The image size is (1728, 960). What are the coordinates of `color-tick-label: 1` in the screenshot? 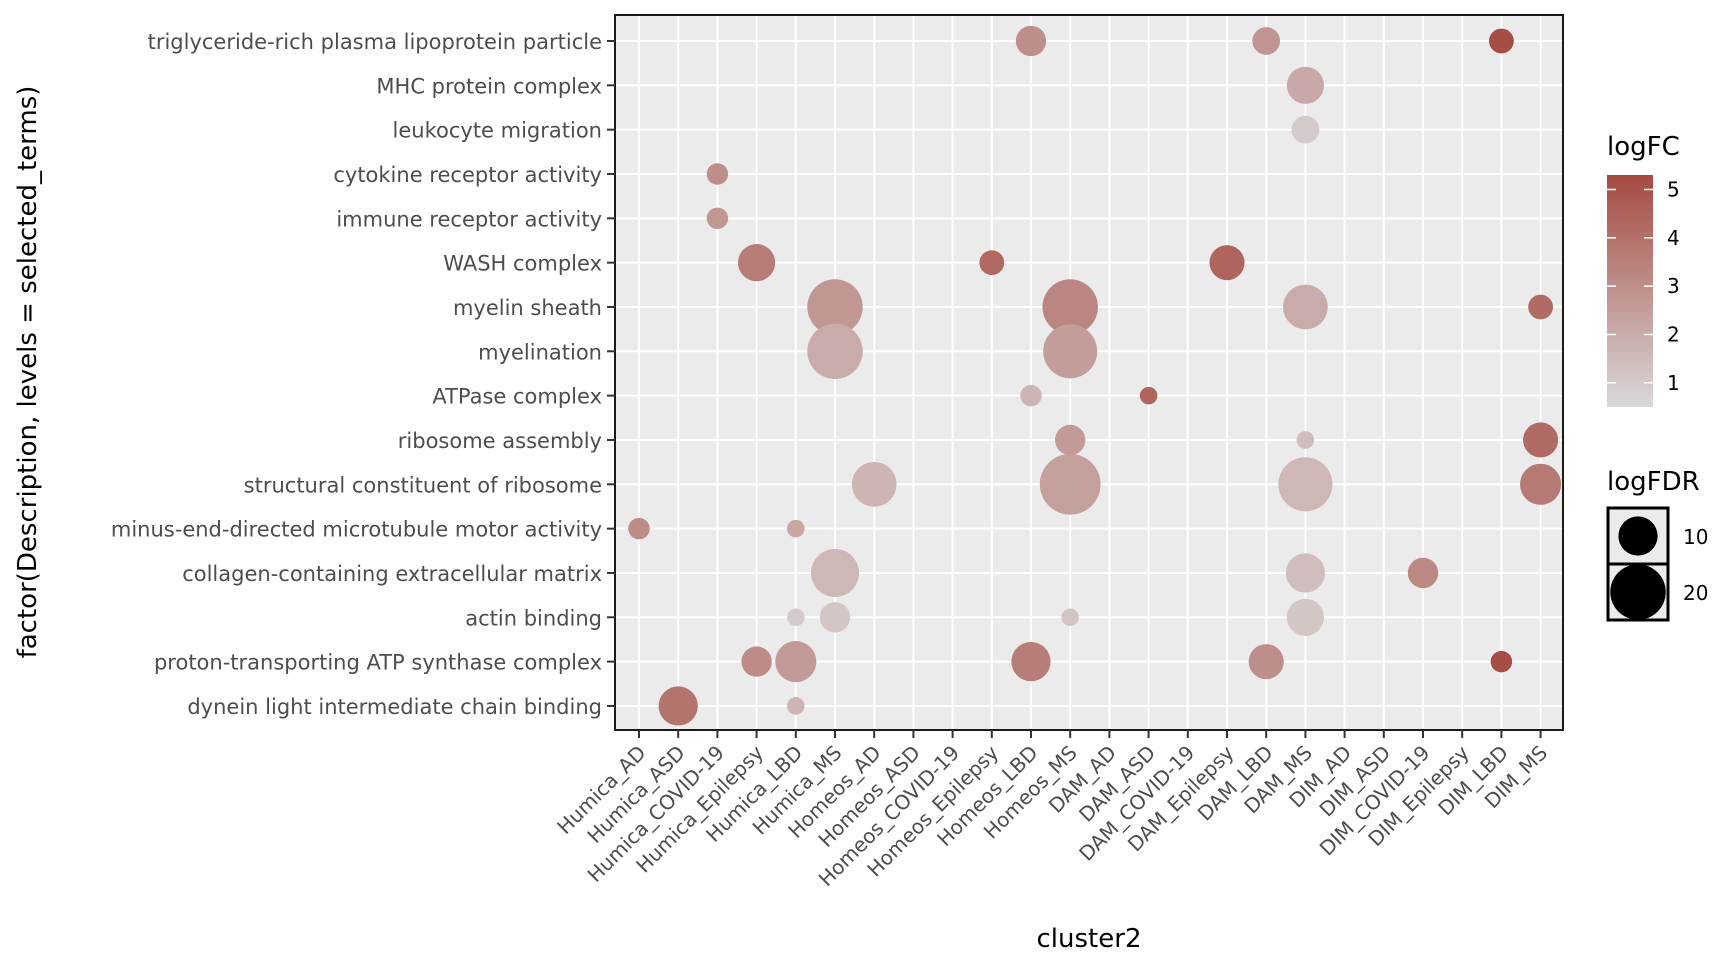 It's located at (1673, 383).